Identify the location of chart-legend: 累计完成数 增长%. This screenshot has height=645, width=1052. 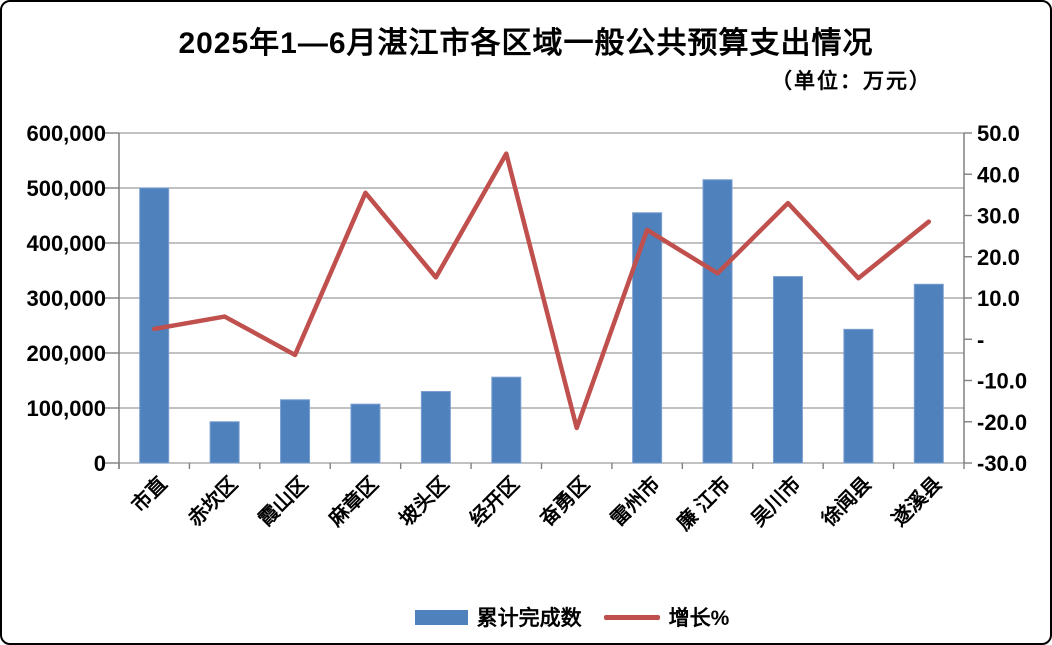
(549, 617).